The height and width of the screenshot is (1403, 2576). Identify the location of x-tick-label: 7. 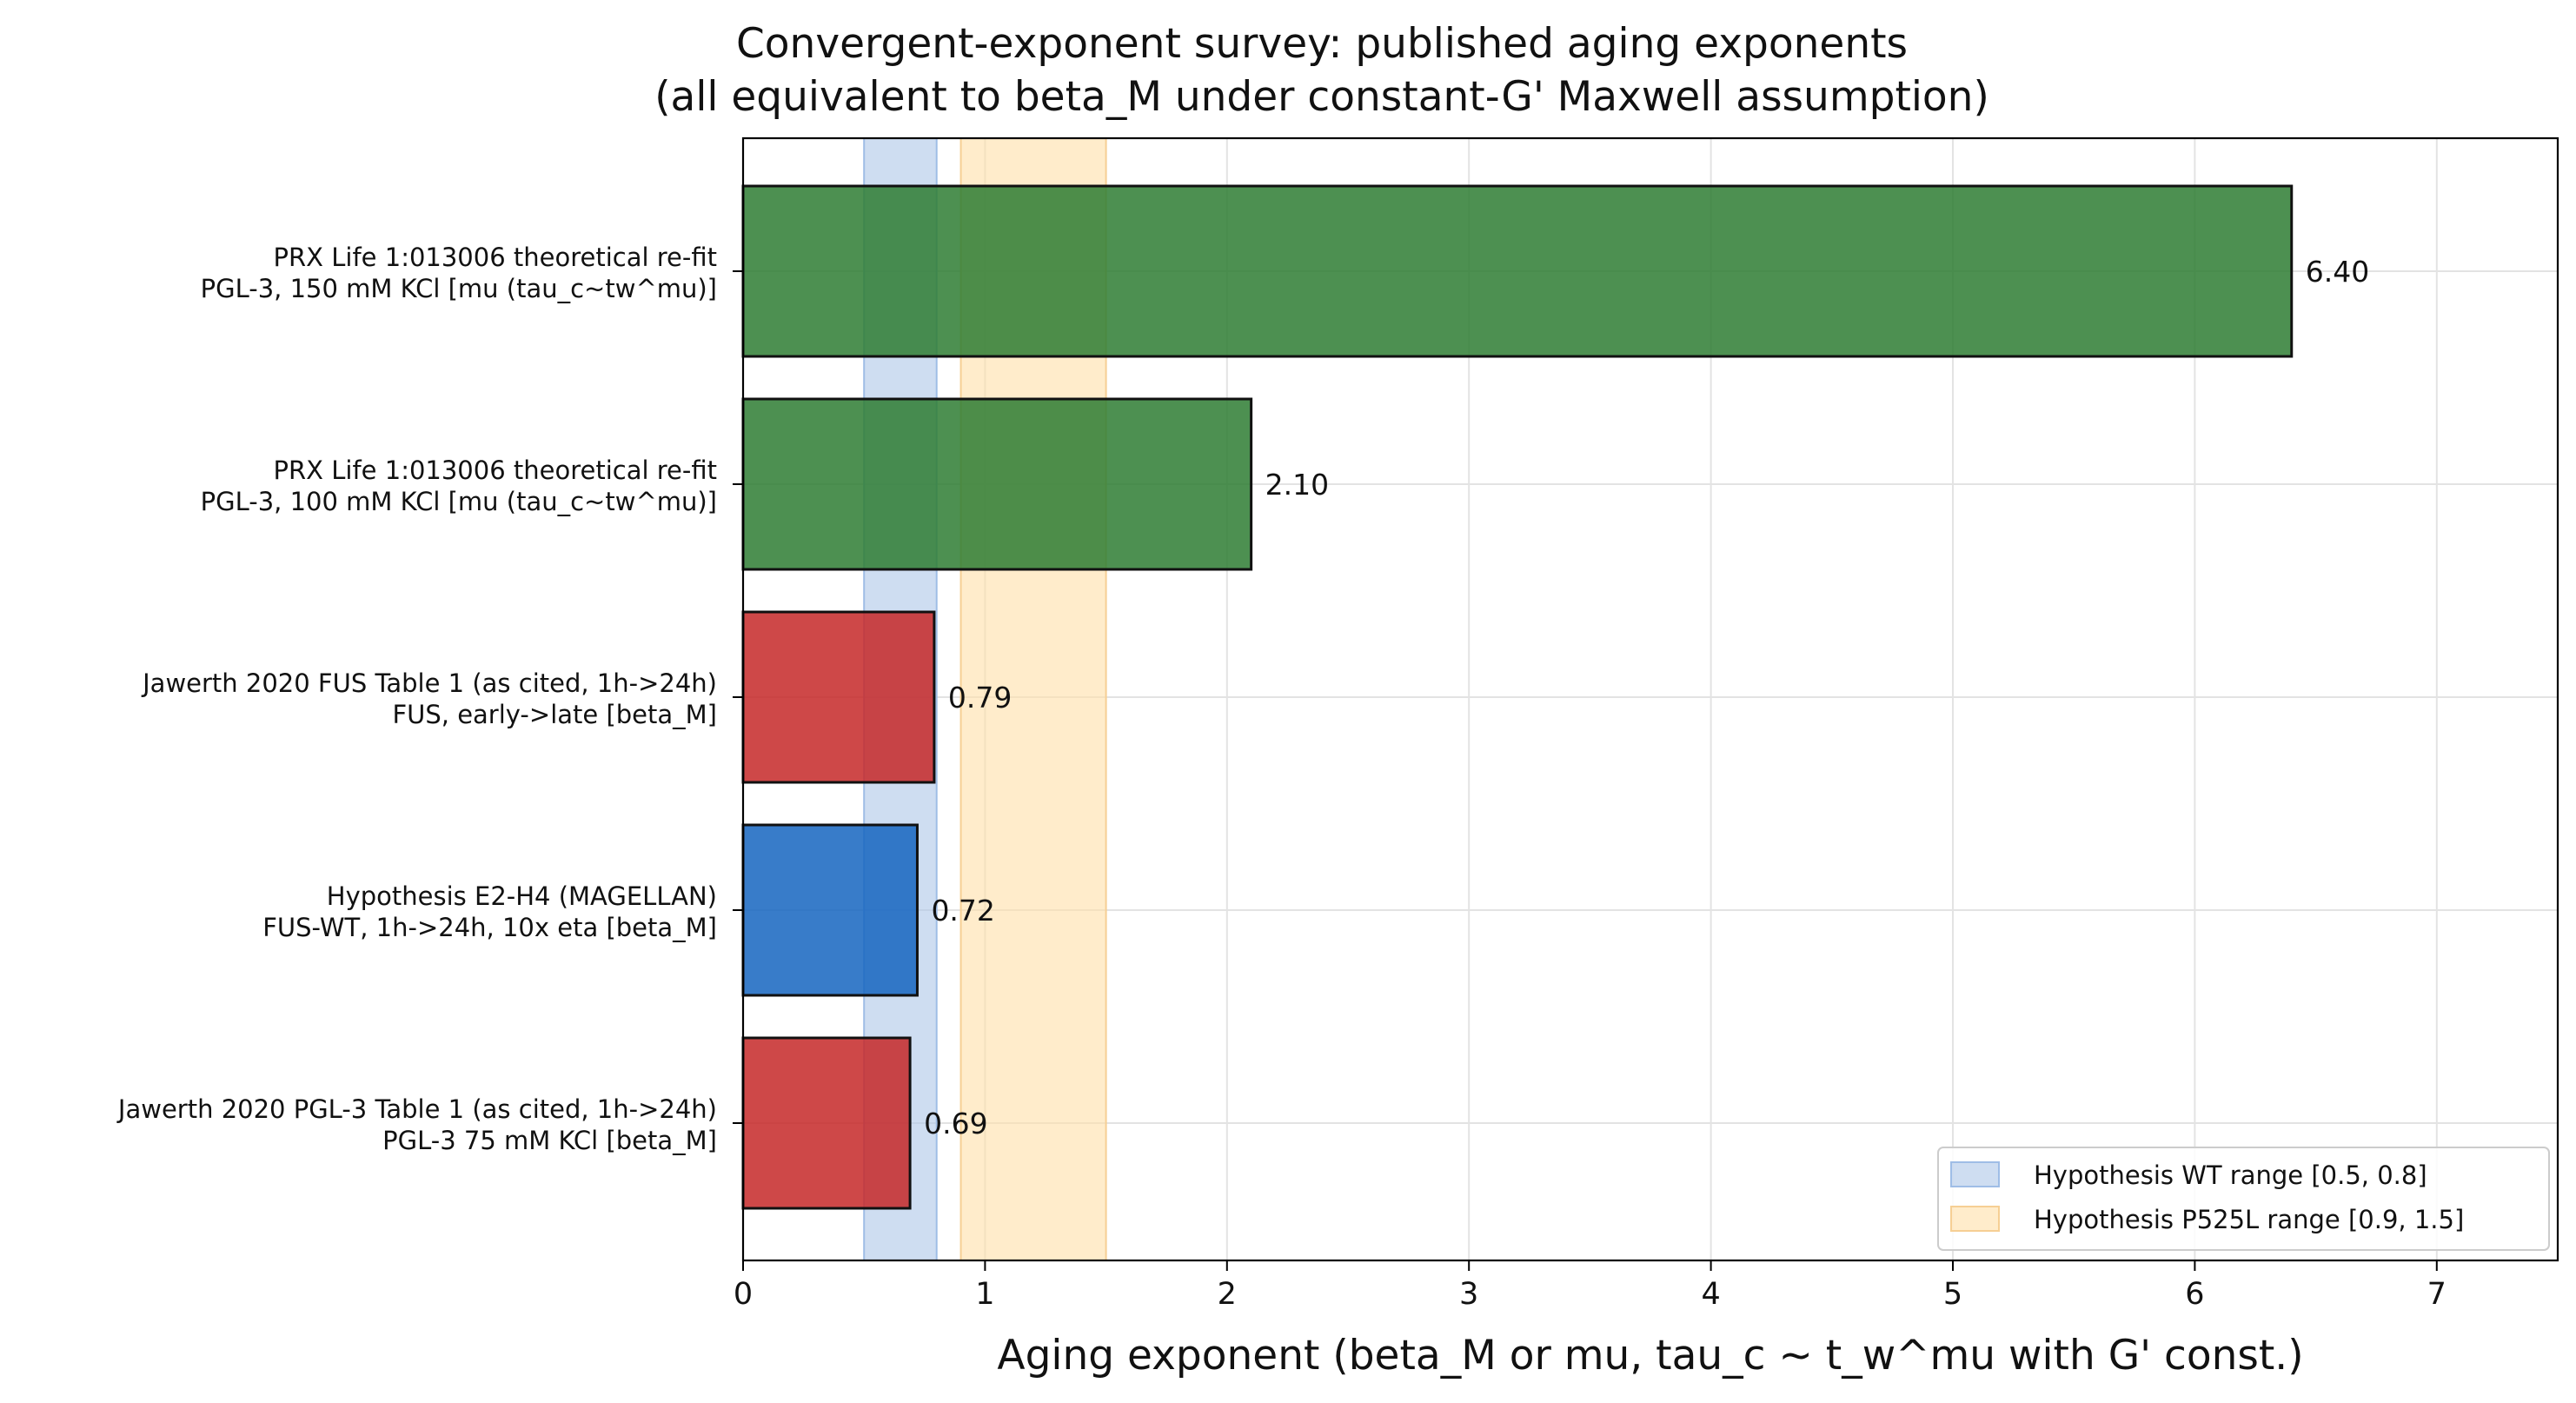
(2437, 1294).